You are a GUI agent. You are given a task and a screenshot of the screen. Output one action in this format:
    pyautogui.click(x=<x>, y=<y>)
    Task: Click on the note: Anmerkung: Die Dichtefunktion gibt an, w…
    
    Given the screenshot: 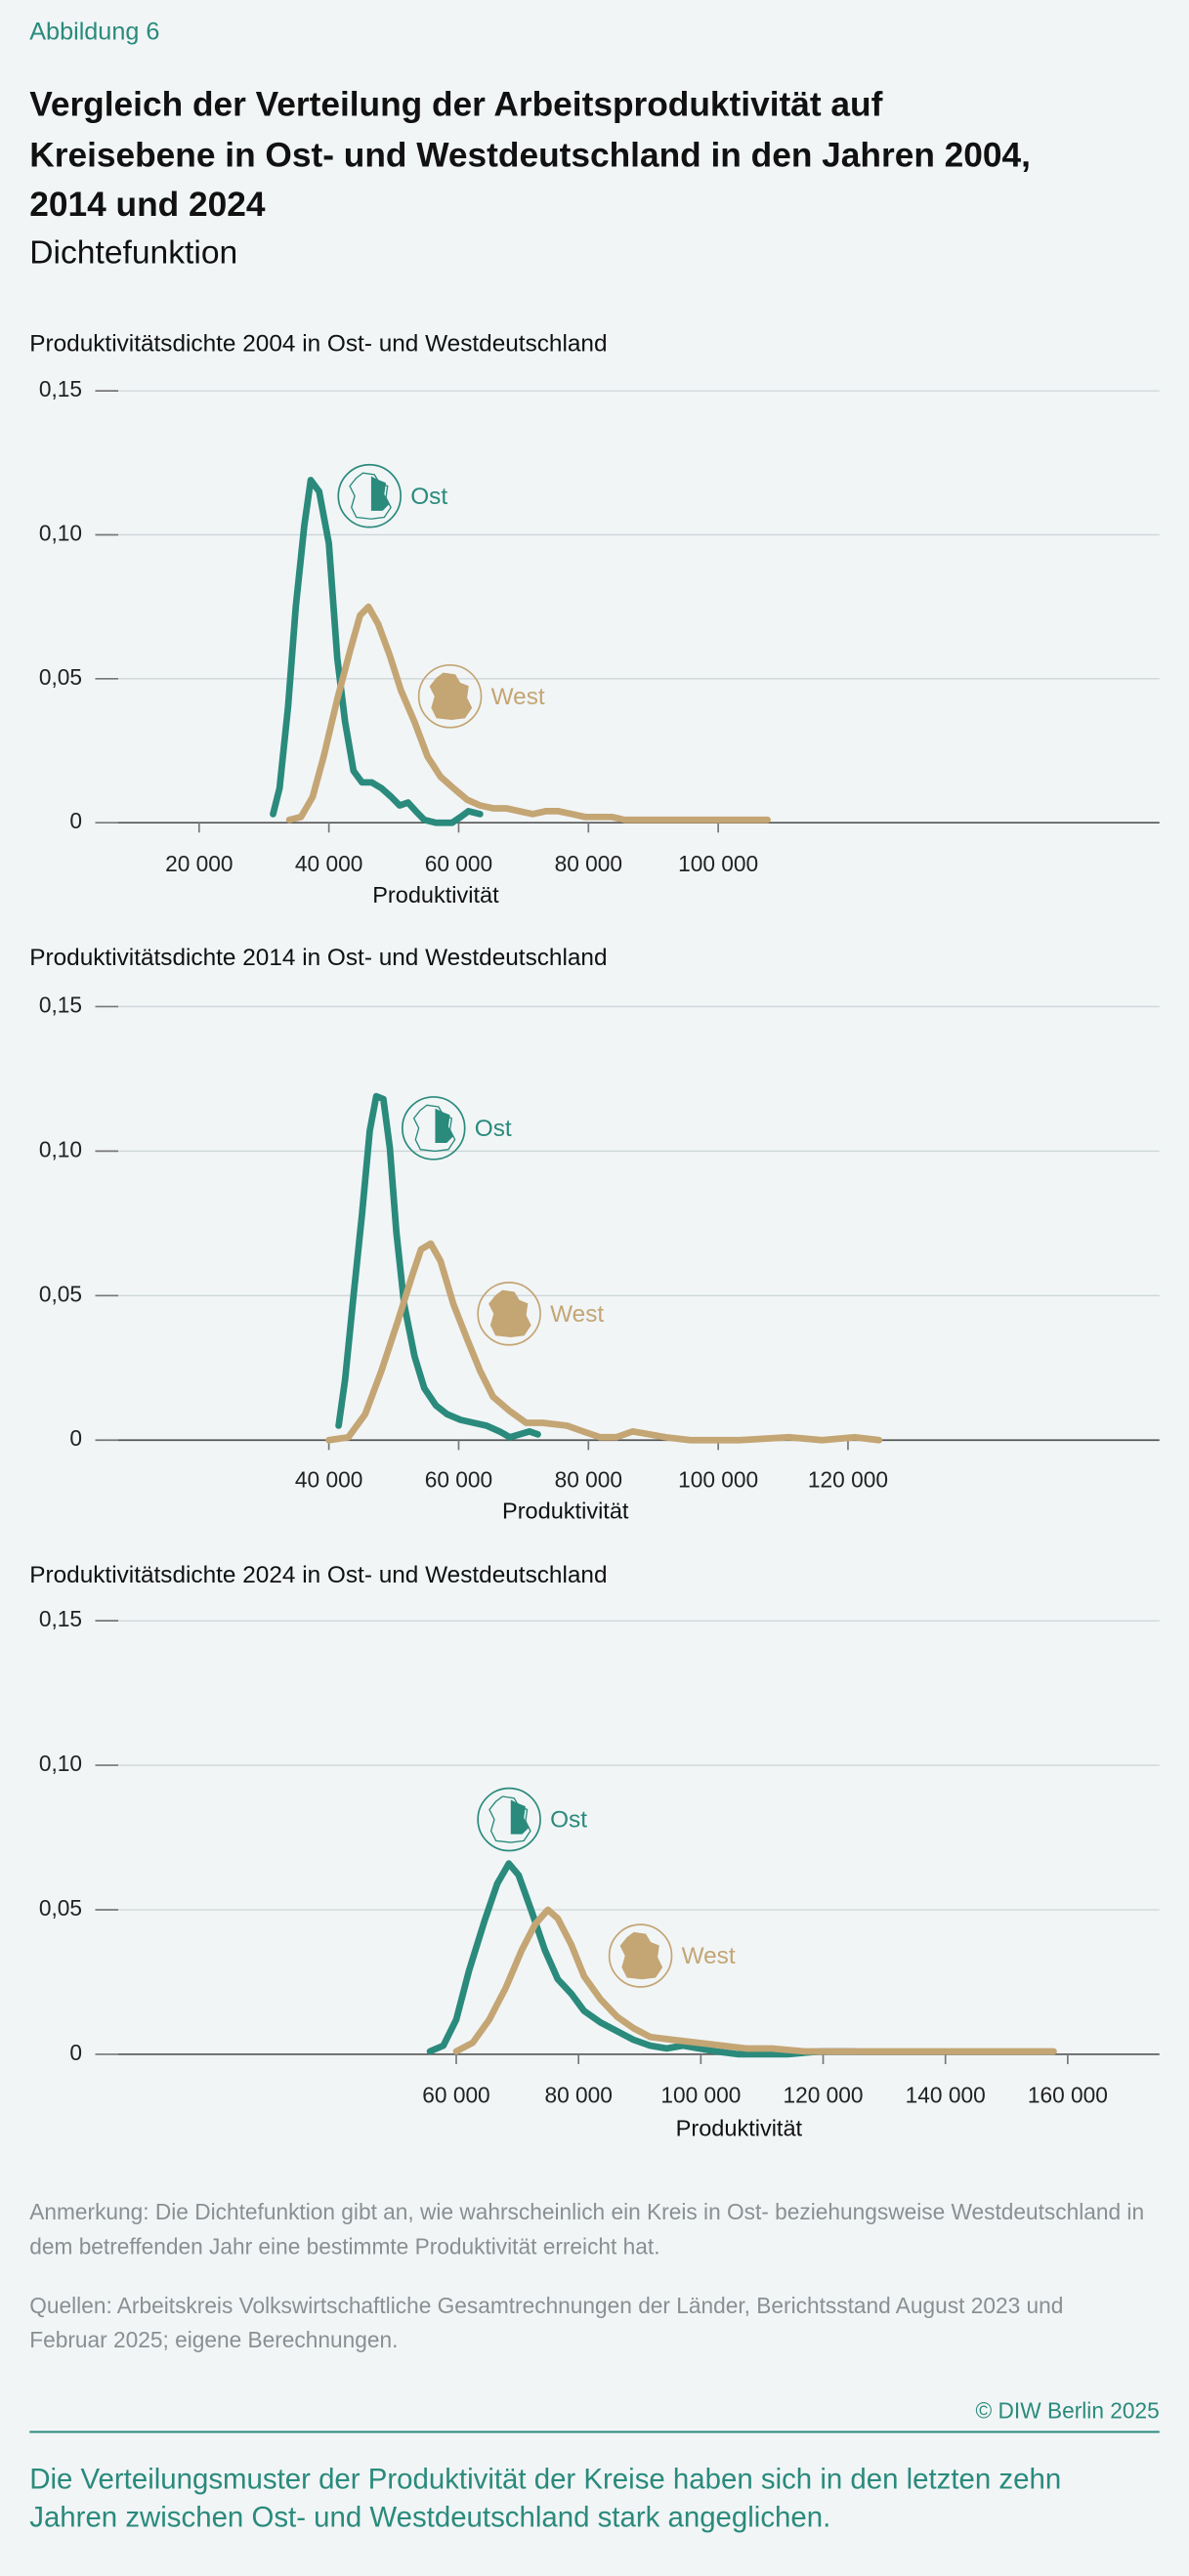 What is the action you would take?
    pyautogui.click(x=587, y=2211)
    